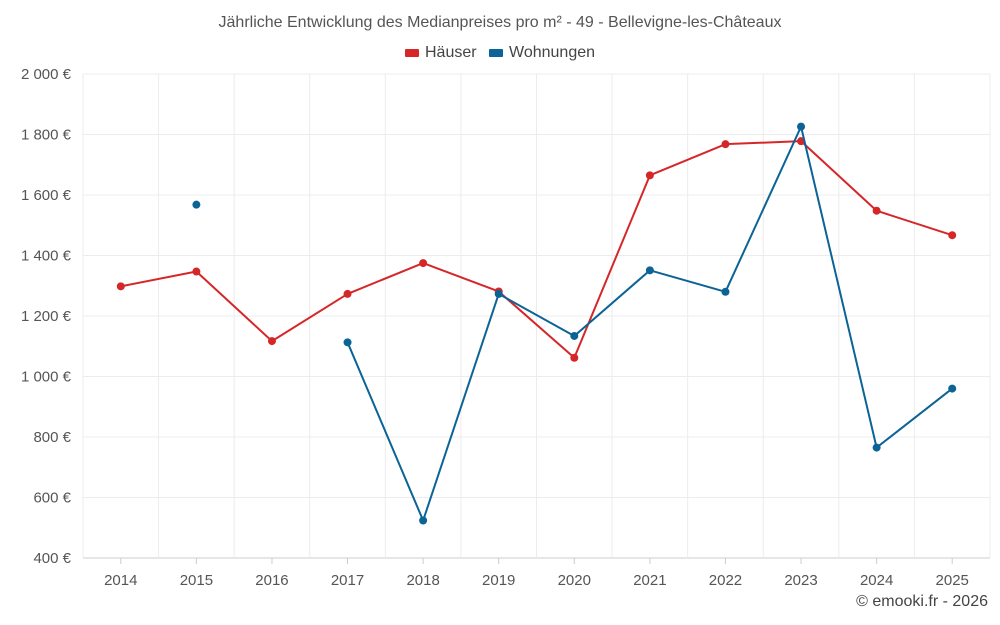 The height and width of the screenshot is (625, 1000). I want to click on legend-swatch-haeuser, so click(411, 53).